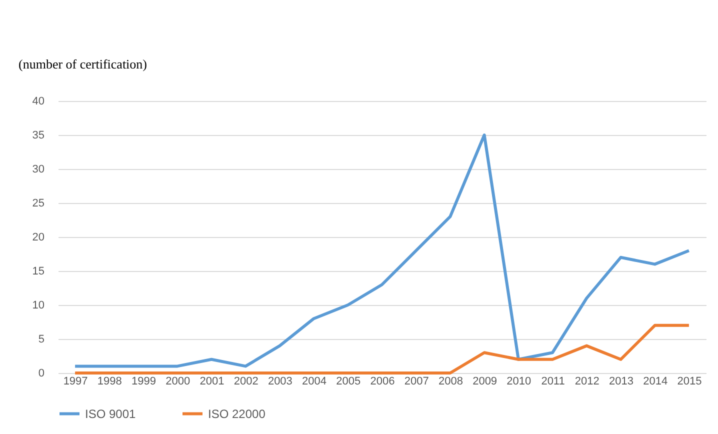 The width and height of the screenshot is (718, 434). Describe the element at coordinates (38, 170) in the screenshot. I see `y-tick-label: 30` at that location.